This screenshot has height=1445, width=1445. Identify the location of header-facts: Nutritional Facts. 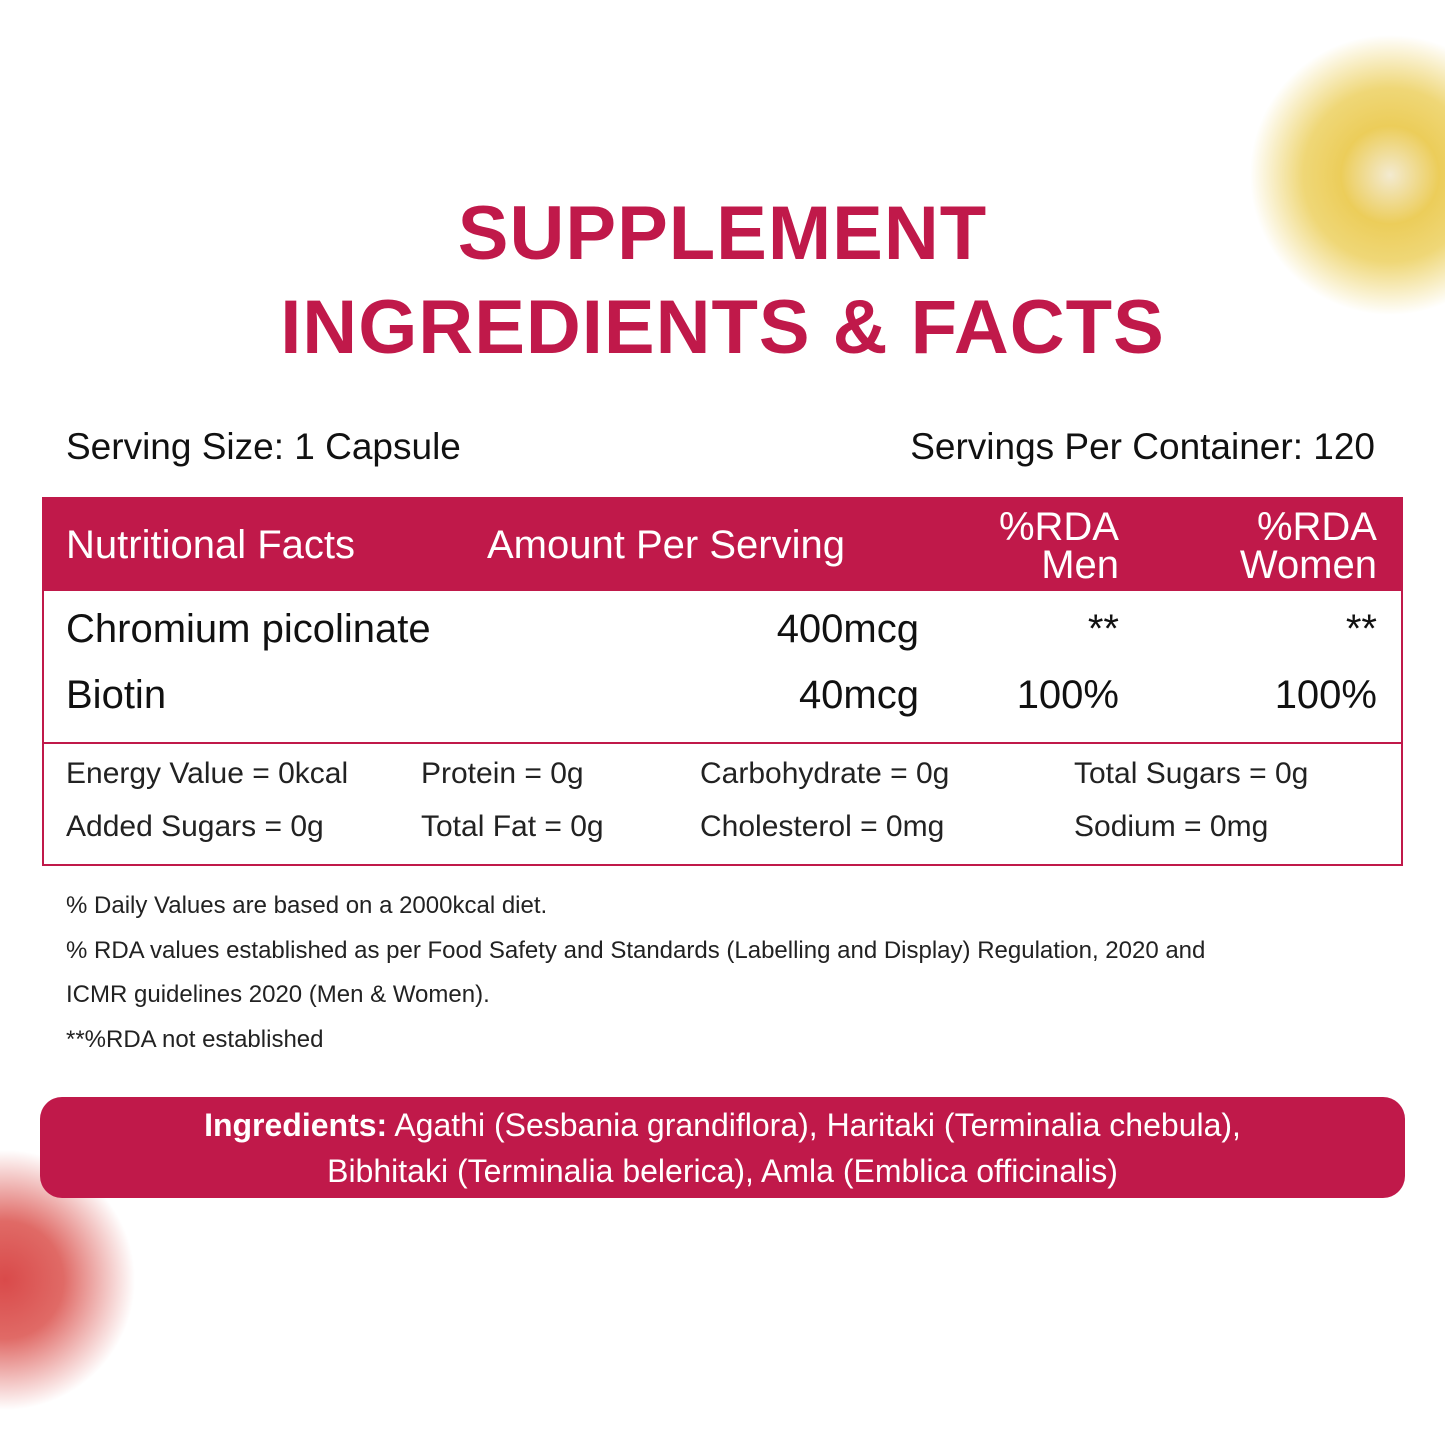
(210, 545).